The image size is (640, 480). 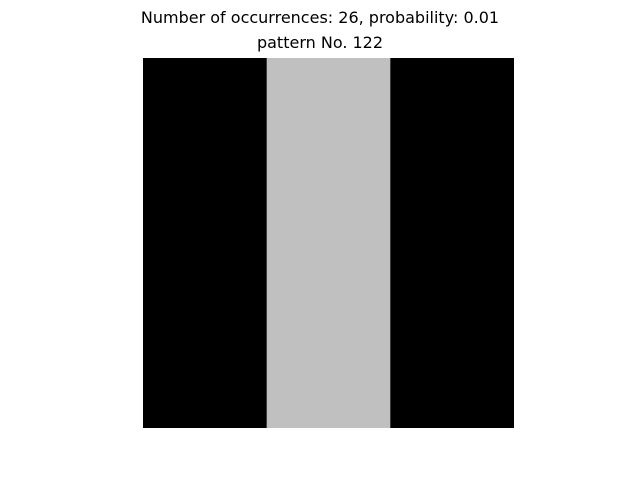 What do you see at coordinates (452, 243) in the screenshot?
I see `heatmap-cell-r0-c2` at bounding box center [452, 243].